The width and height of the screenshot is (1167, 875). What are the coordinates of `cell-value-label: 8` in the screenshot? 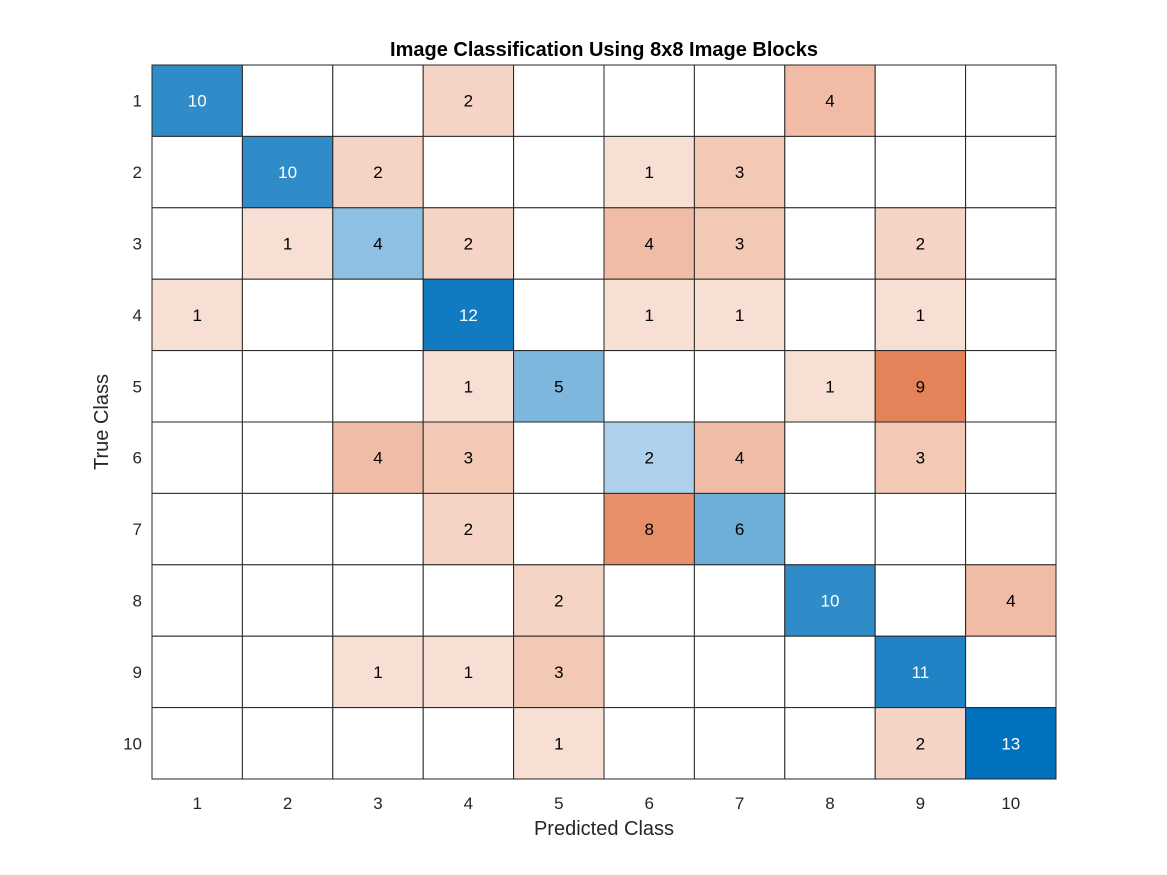 It's located at (648, 529).